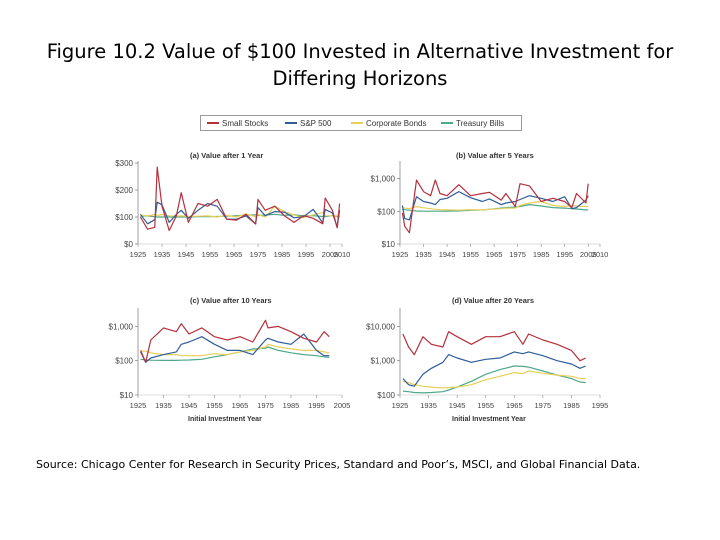 This screenshot has height=540, width=720. Describe the element at coordinates (447, 254) in the screenshot. I see `x-tick-label-b: 1945` at that location.